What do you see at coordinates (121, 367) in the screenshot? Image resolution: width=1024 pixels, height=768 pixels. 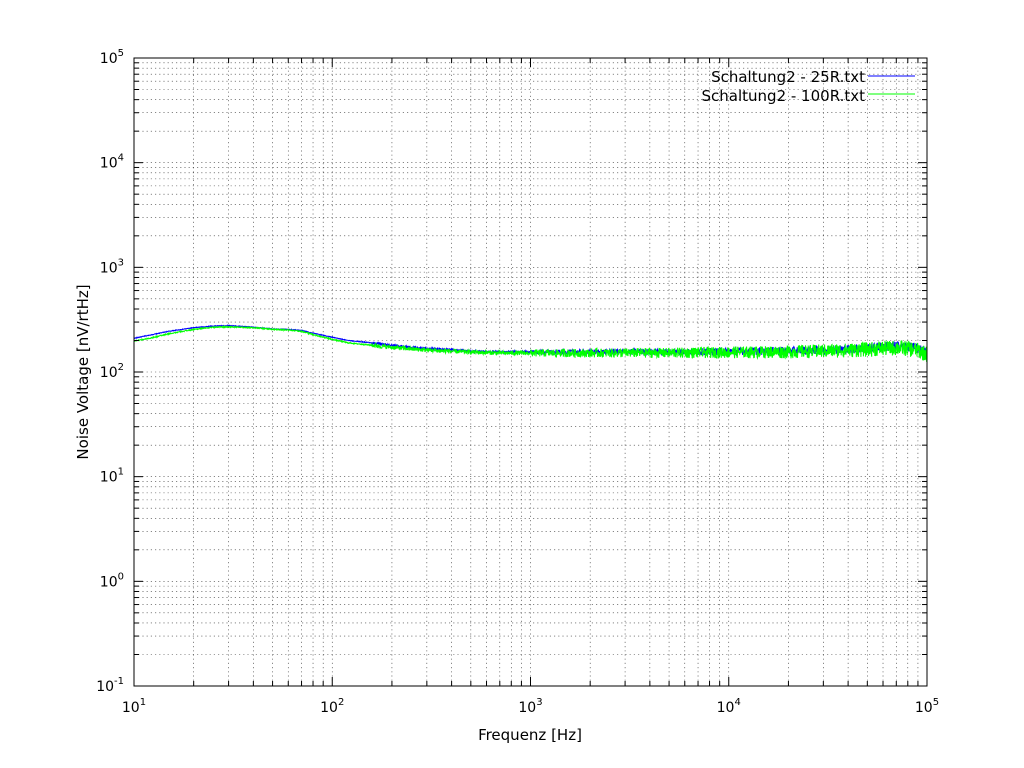 I see `y-tick-label-exponent: 2` at bounding box center [121, 367].